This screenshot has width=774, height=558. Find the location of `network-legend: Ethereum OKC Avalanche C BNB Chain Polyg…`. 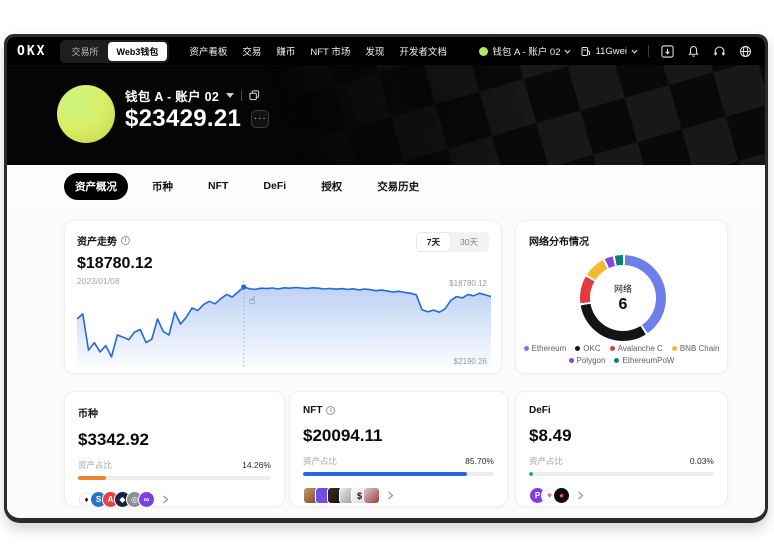

network-legend: Ethereum OKC Avalanche C BNB Chain Polyg… is located at coordinates (621, 354).